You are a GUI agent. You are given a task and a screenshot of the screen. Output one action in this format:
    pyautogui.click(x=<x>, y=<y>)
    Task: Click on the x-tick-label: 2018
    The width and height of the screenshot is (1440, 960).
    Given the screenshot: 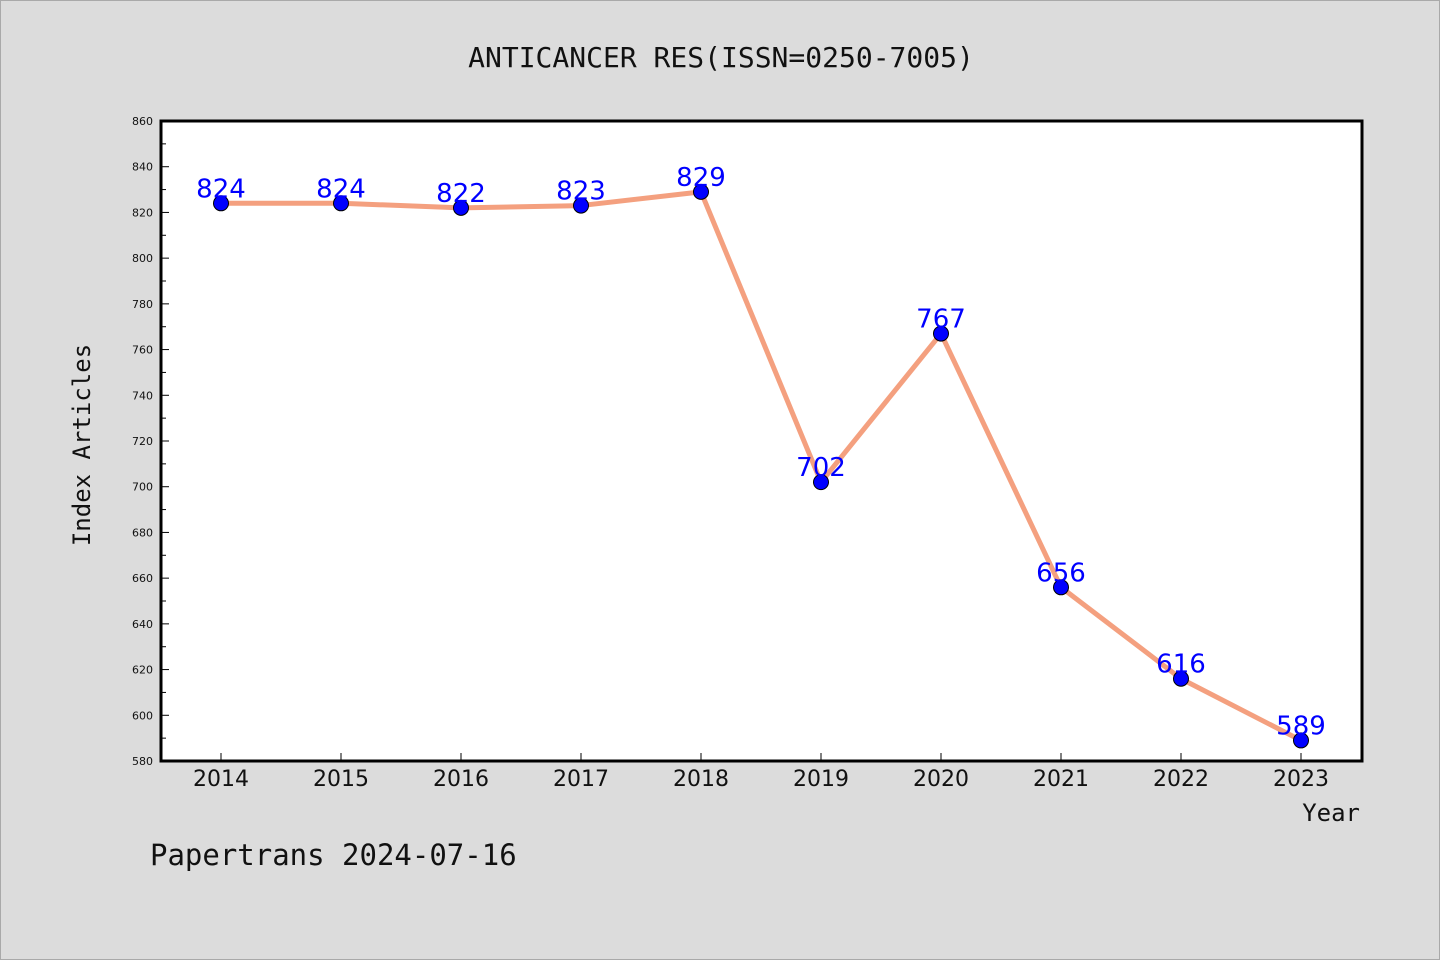 What is the action you would take?
    pyautogui.click(x=701, y=779)
    